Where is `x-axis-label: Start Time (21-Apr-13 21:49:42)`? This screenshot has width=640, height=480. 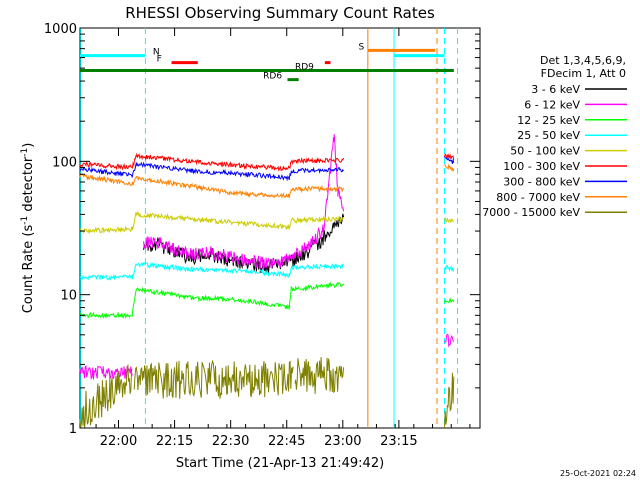 x-axis-label: Start Time (21-Apr-13 21:49:42) is located at coordinates (280, 463).